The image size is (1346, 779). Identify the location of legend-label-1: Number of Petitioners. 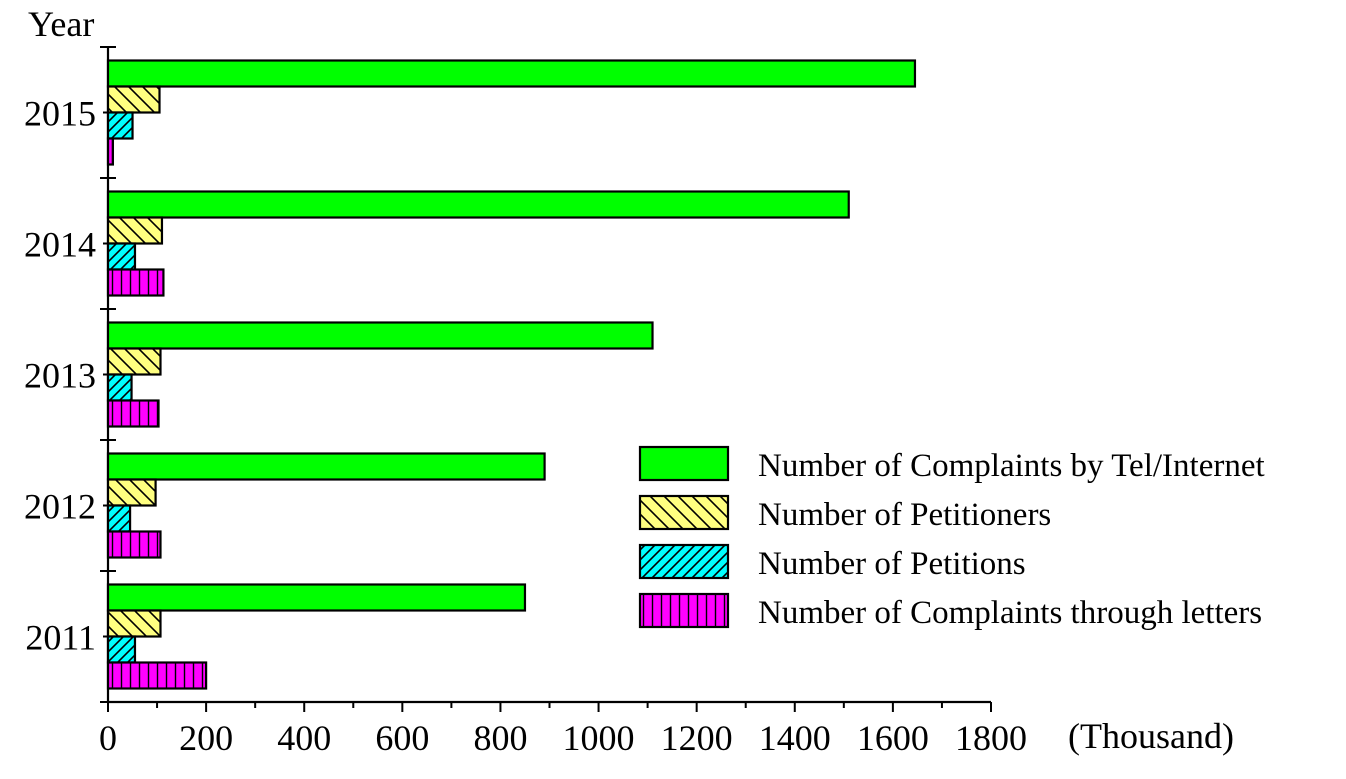
(904, 515).